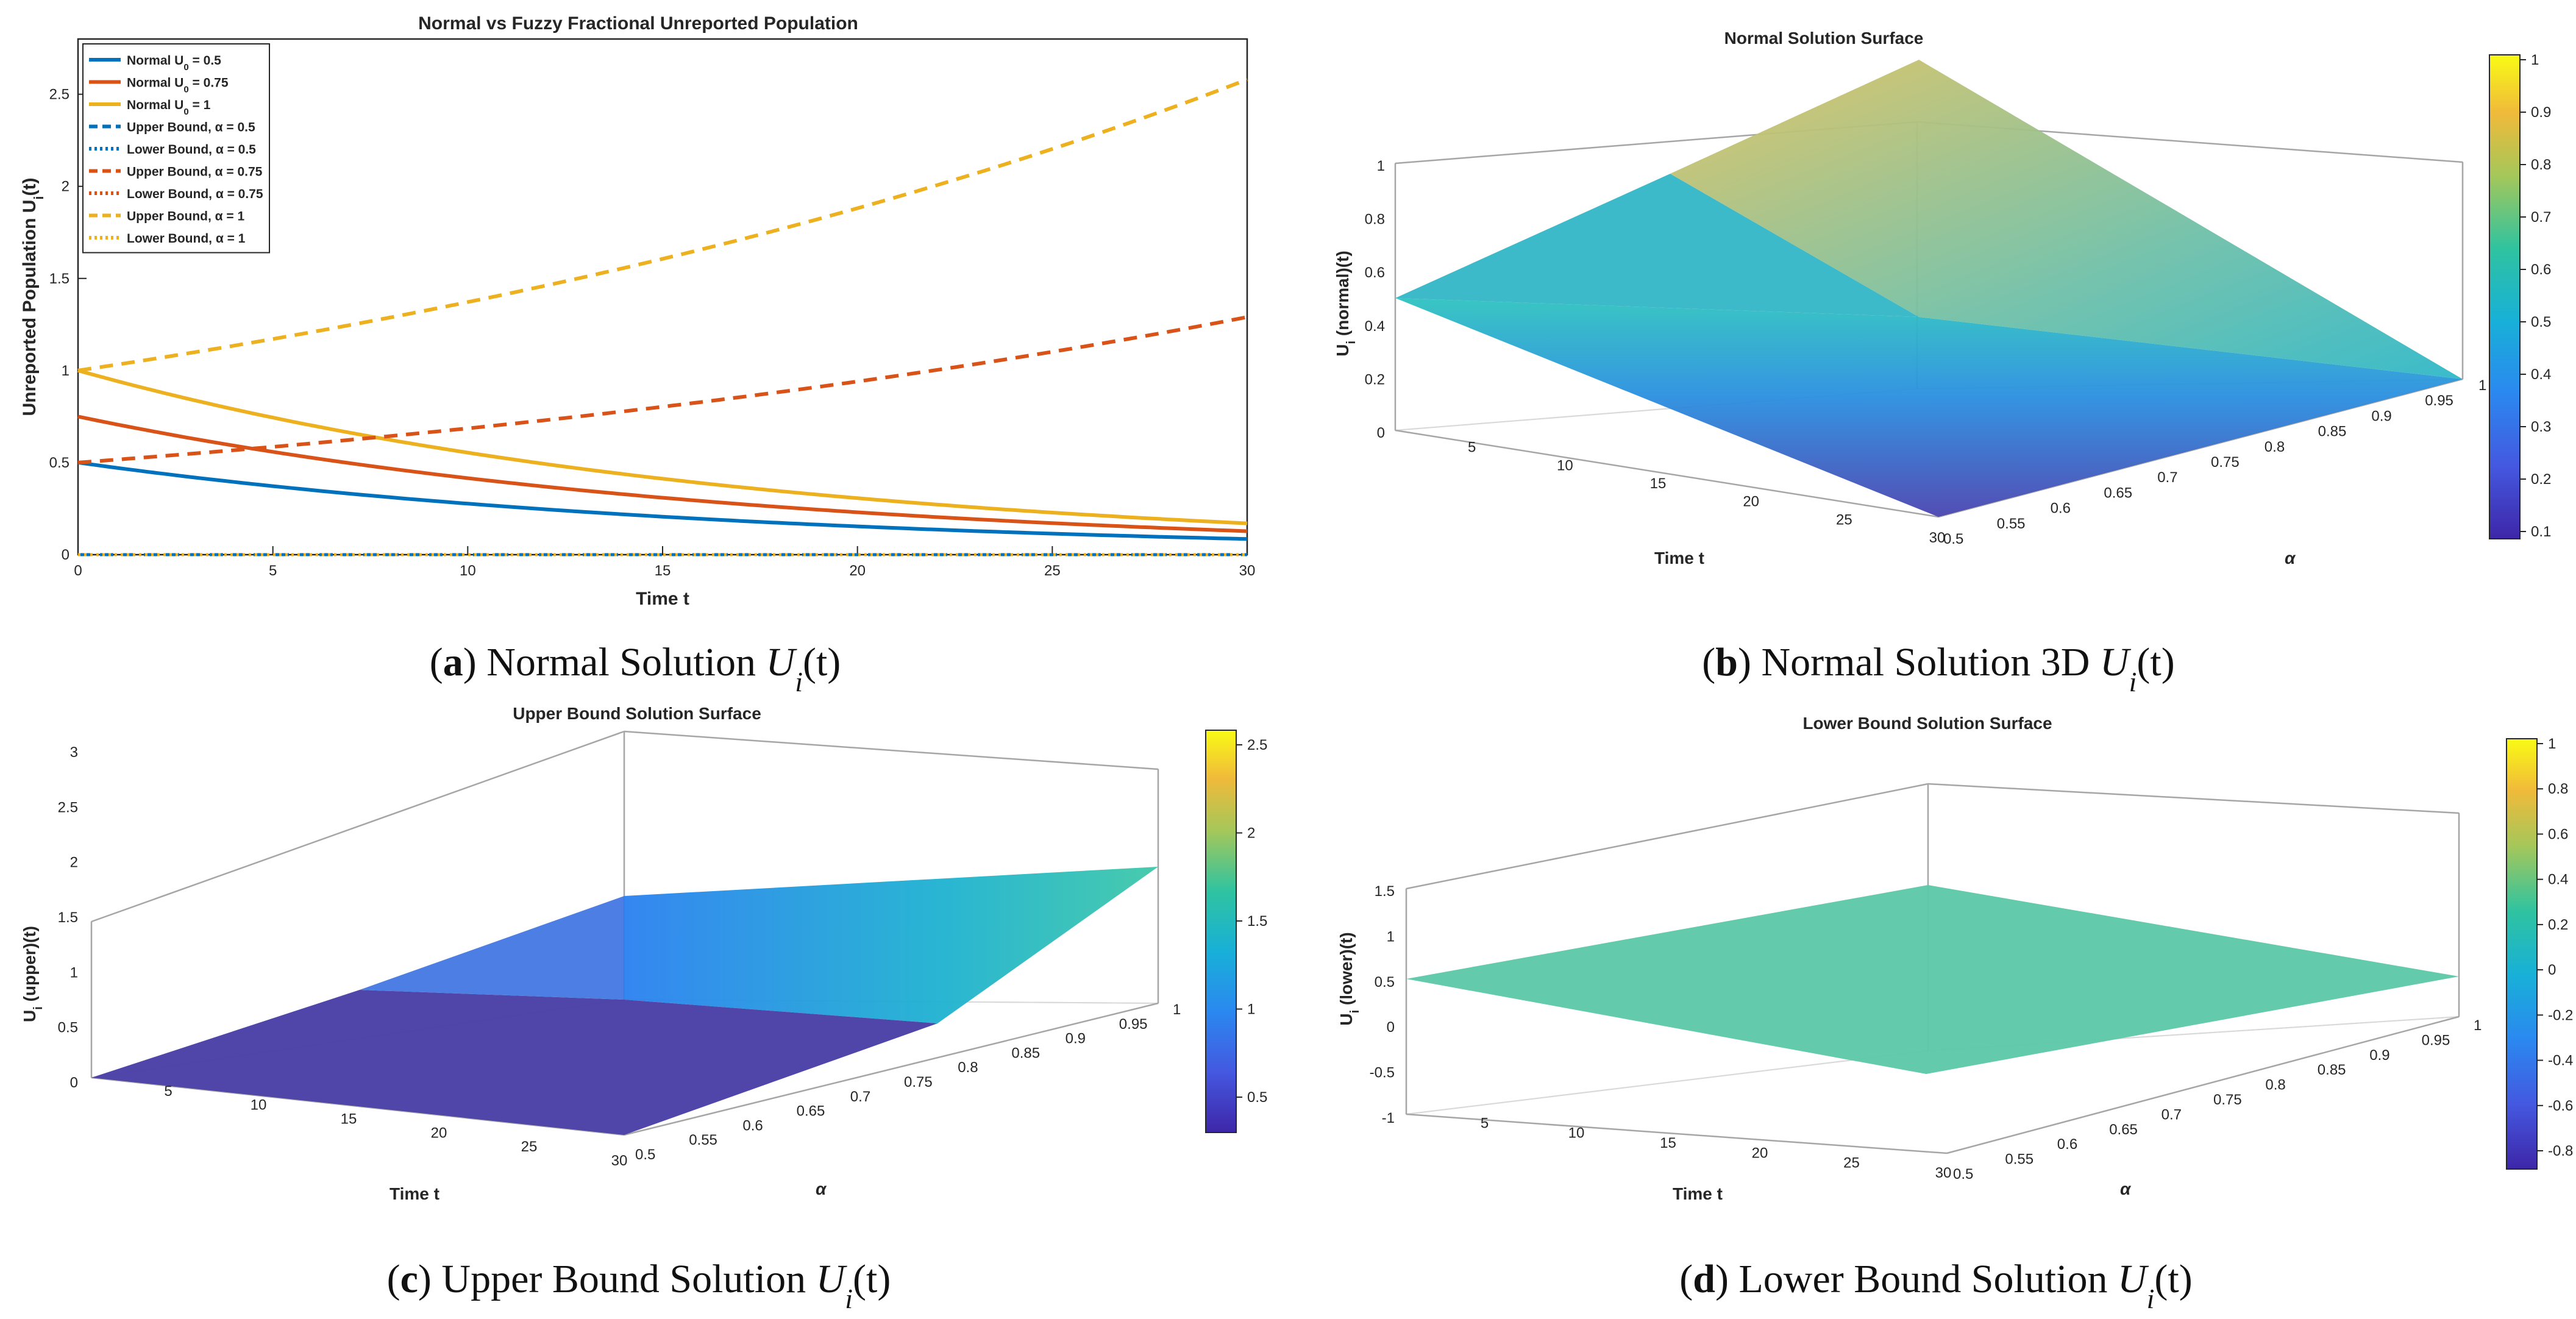 The height and width of the screenshot is (1319, 2576). What do you see at coordinates (2552, 970) in the screenshot?
I see `colorbar-tick-label: 0` at bounding box center [2552, 970].